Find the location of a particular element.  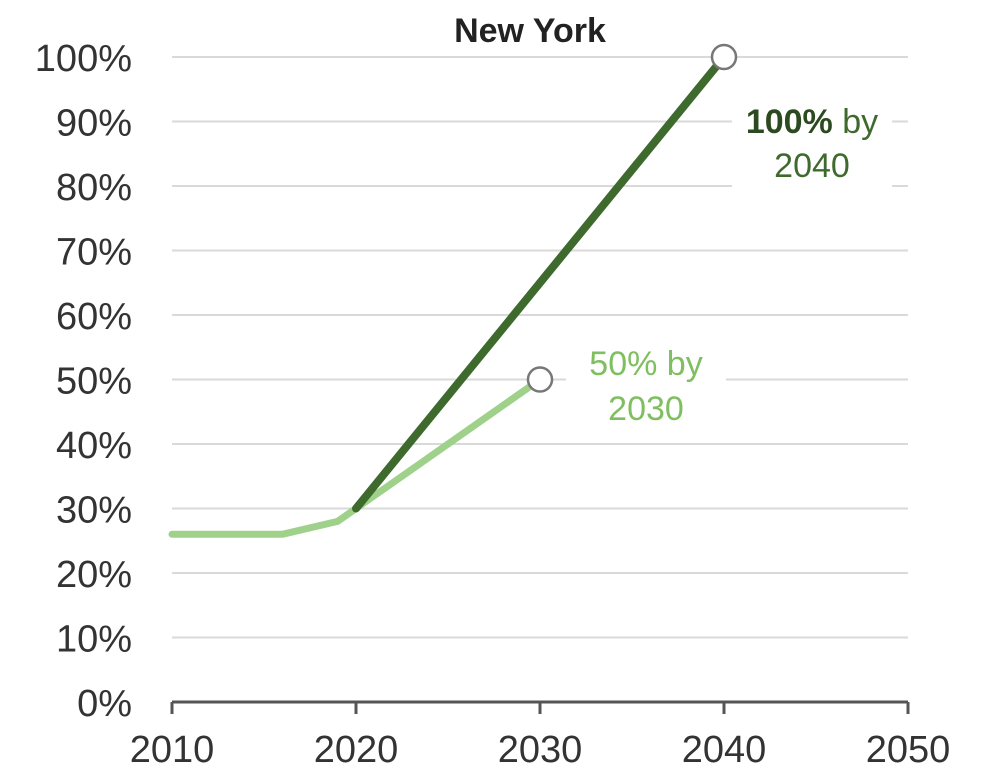

annotation-line-2: 2040 is located at coordinates (812, 166).